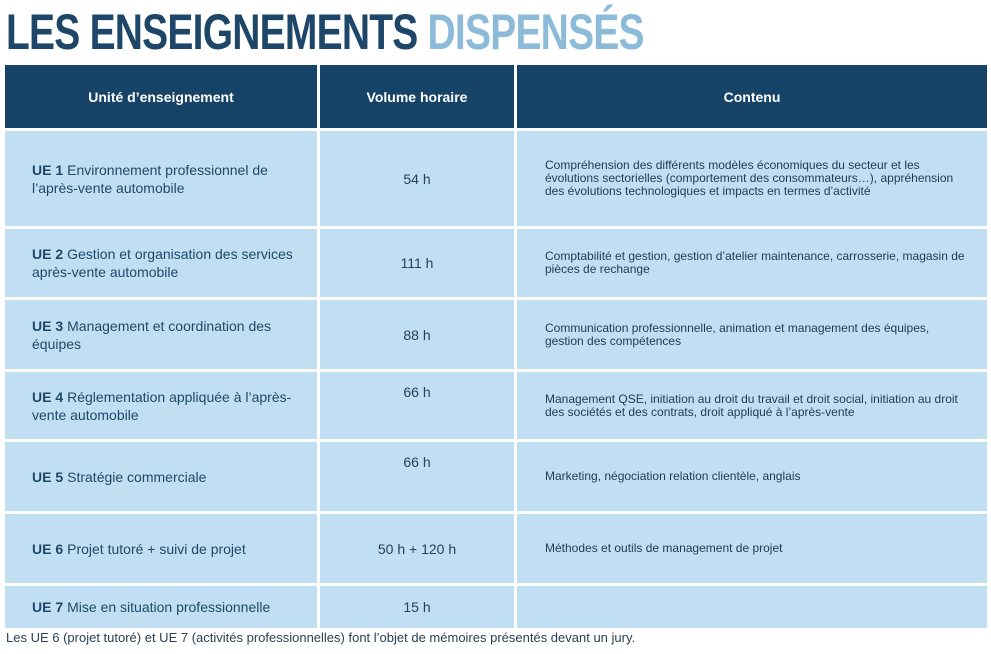  What do you see at coordinates (48, 254) in the screenshot?
I see `unit-code: UE 2` at bounding box center [48, 254].